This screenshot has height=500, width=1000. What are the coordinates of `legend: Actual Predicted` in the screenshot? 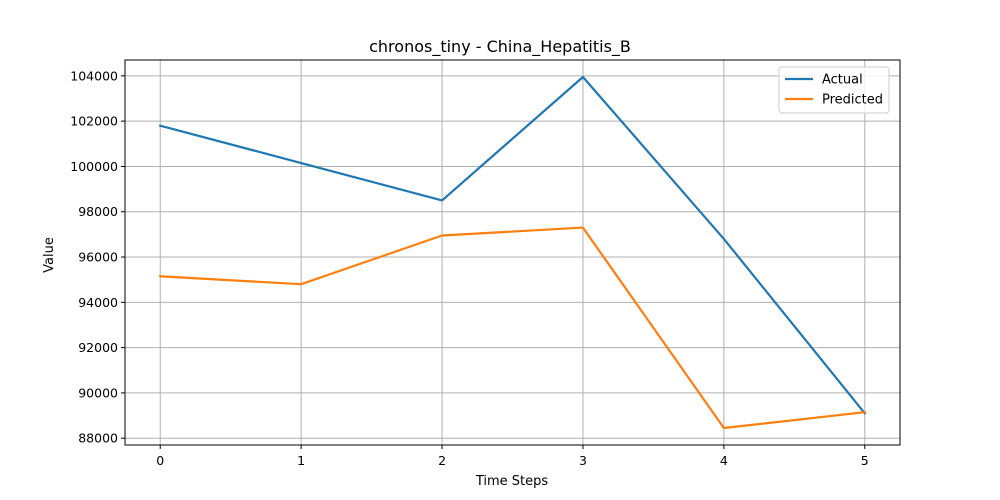 It's located at (834, 90).